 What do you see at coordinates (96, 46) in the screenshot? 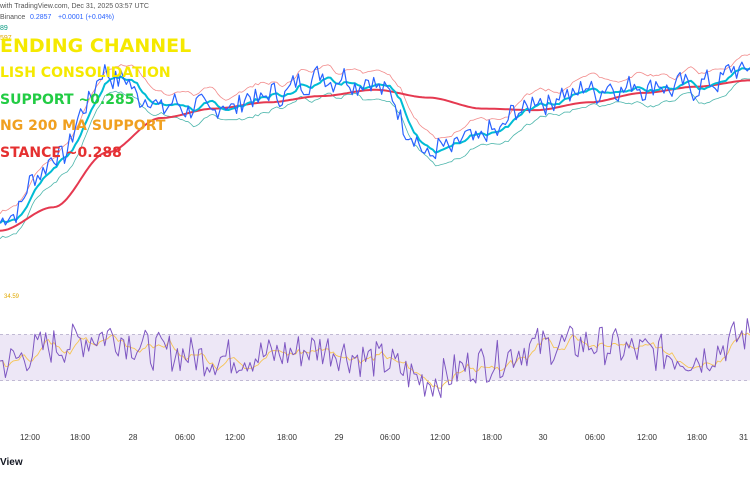
I see `overlay-channel: ENDING CHANNEL` at bounding box center [96, 46].